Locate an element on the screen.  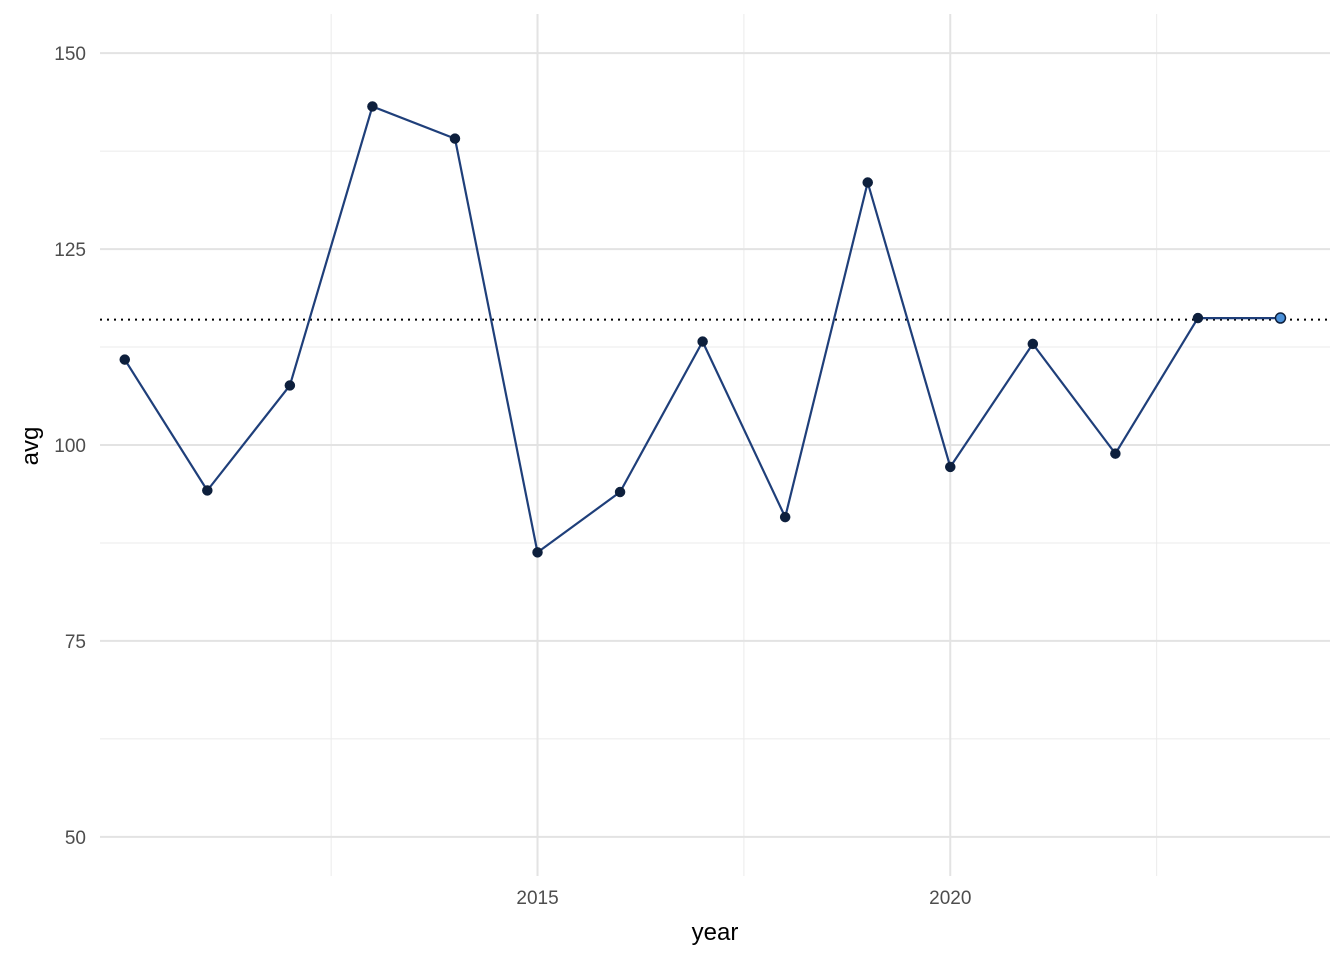
y-tick-labels: 50 75 100 125 150 is located at coordinates (70, 446).